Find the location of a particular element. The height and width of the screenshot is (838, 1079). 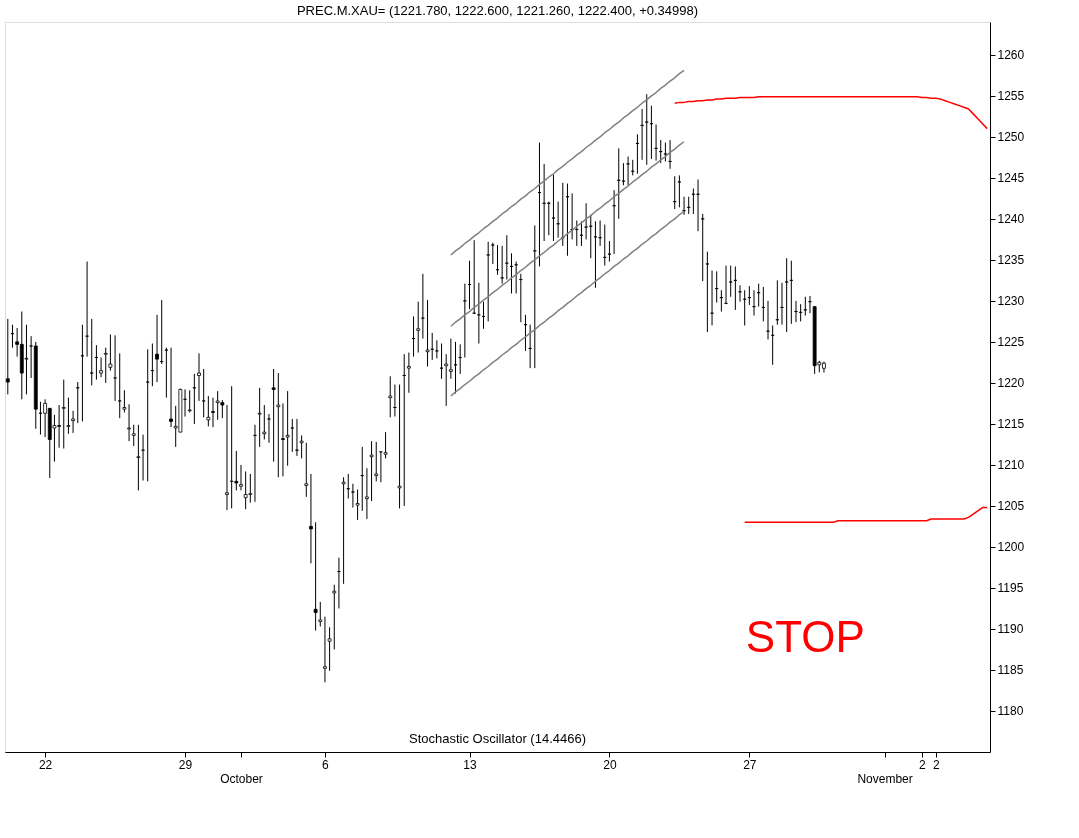

y-tick-label: 1245 is located at coordinates (1011, 178).